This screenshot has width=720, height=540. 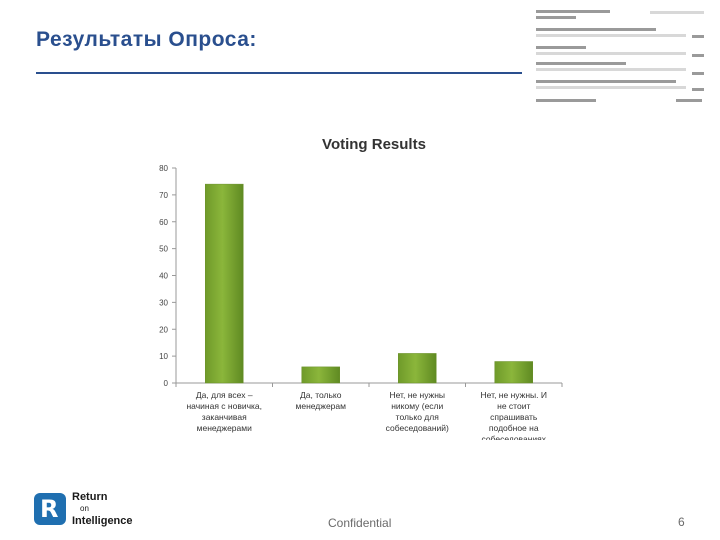 What do you see at coordinates (84, 508) in the screenshot?
I see `logo-line-2: on` at bounding box center [84, 508].